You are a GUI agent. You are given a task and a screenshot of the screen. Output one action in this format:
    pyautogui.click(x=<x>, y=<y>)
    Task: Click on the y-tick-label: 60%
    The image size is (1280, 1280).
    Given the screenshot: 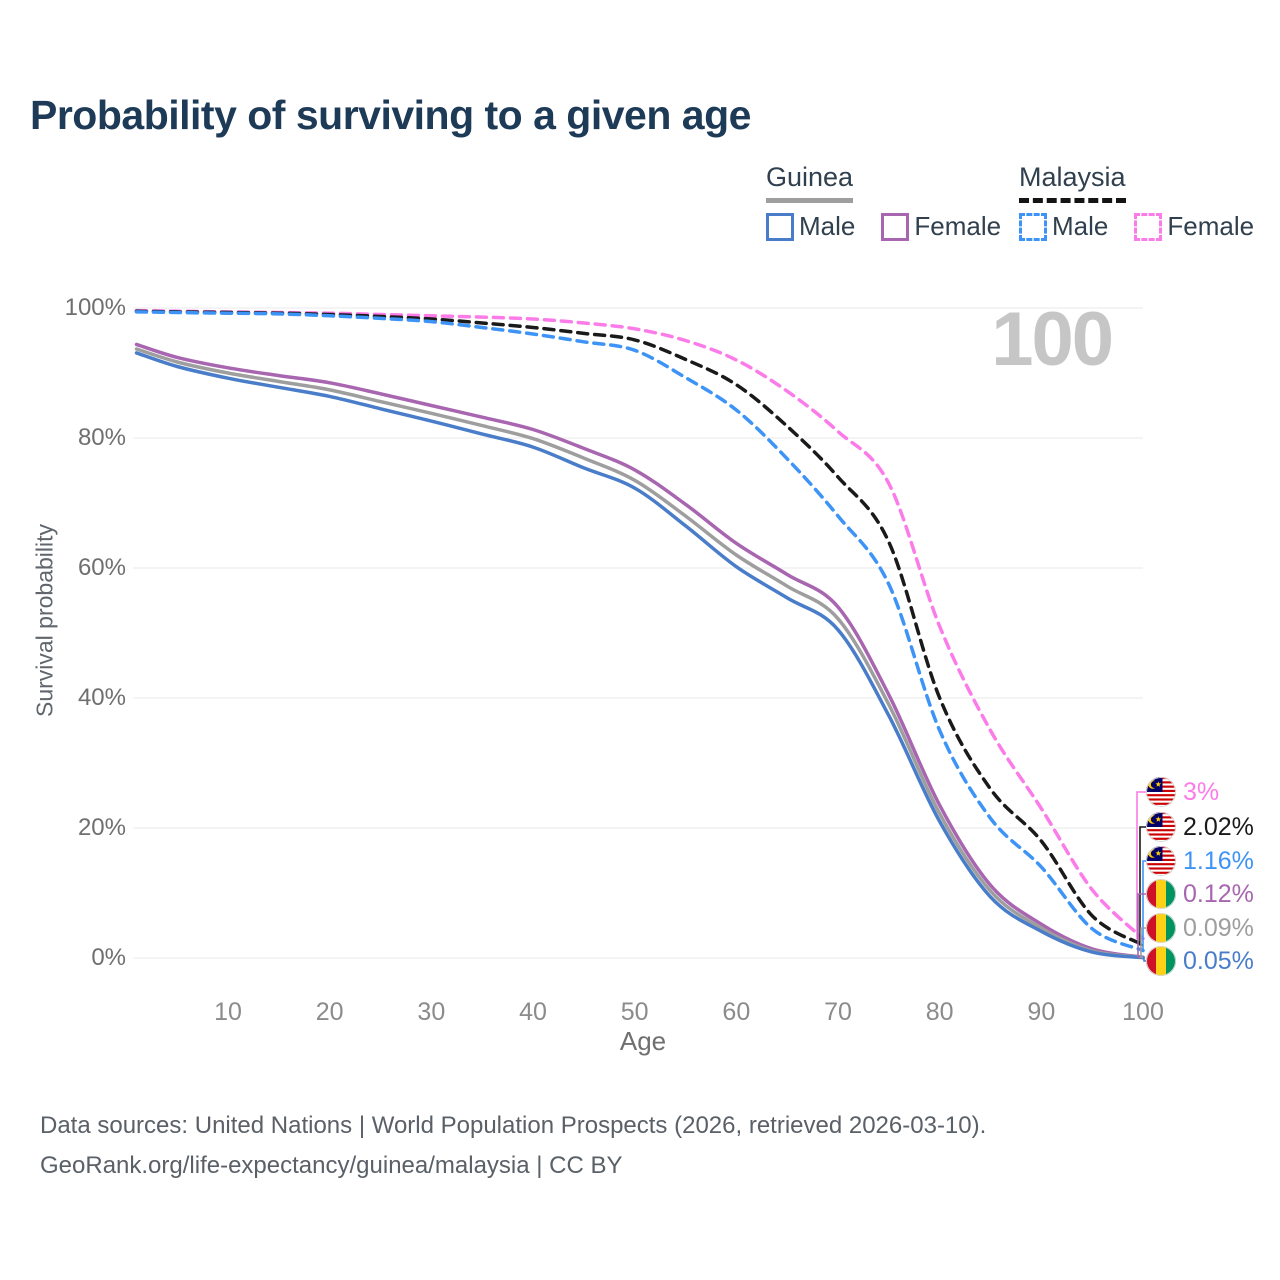 What is the action you would take?
    pyautogui.click(x=101, y=567)
    